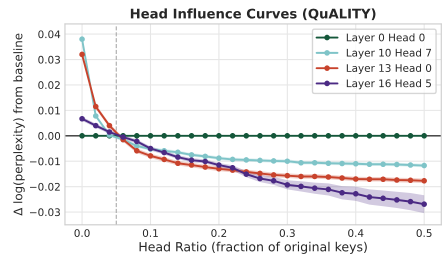 This screenshot has width=448, height=266. What do you see at coordinates (45, 161) in the screenshot?
I see `y-tick-label: −0.01` at bounding box center [45, 161].